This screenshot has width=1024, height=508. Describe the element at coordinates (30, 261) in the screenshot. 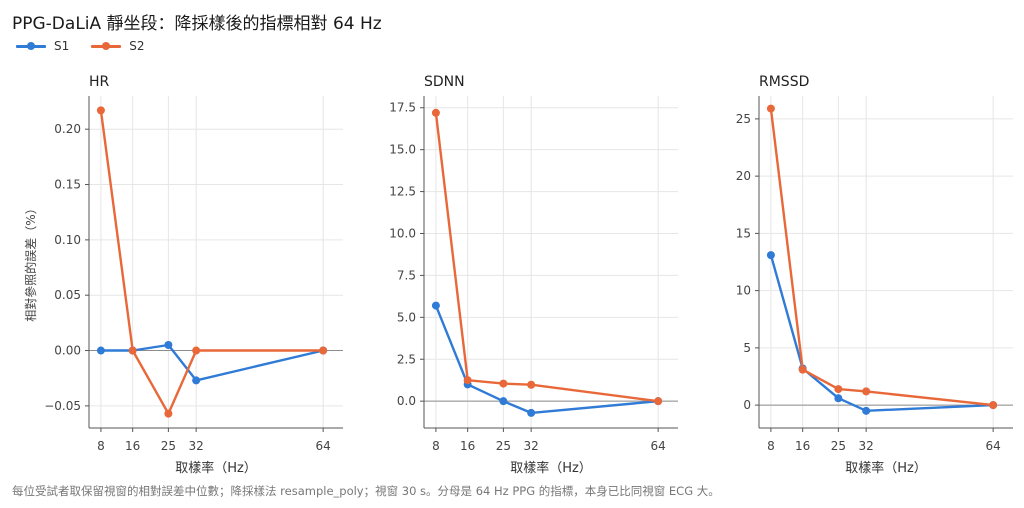

I see `hr-y-label: 相對參照的誤差（%）` at that location.